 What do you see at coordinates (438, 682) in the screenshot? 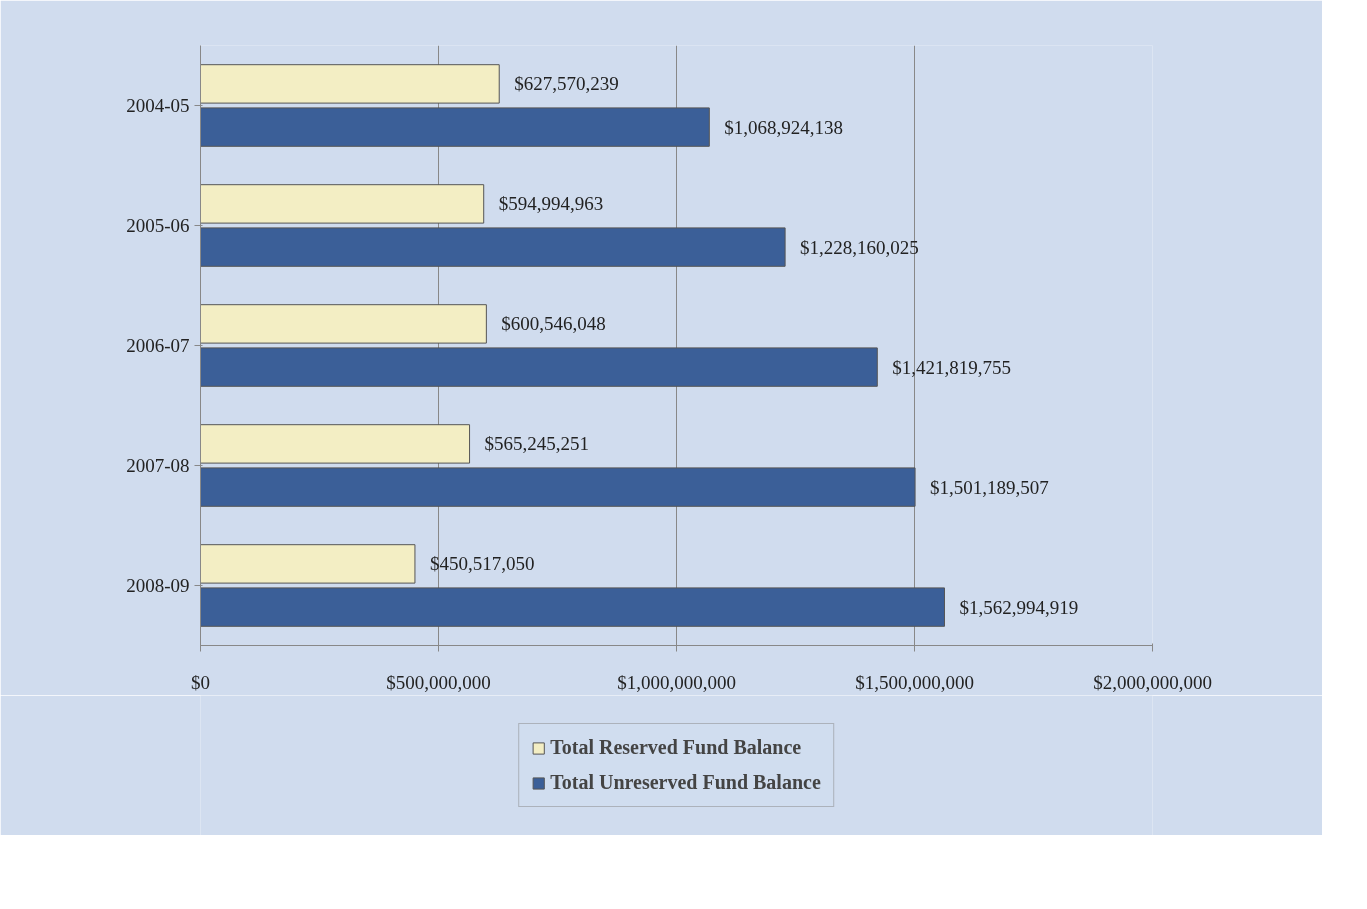
I see `x-tick-label: $500,000,000` at bounding box center [438, 682].